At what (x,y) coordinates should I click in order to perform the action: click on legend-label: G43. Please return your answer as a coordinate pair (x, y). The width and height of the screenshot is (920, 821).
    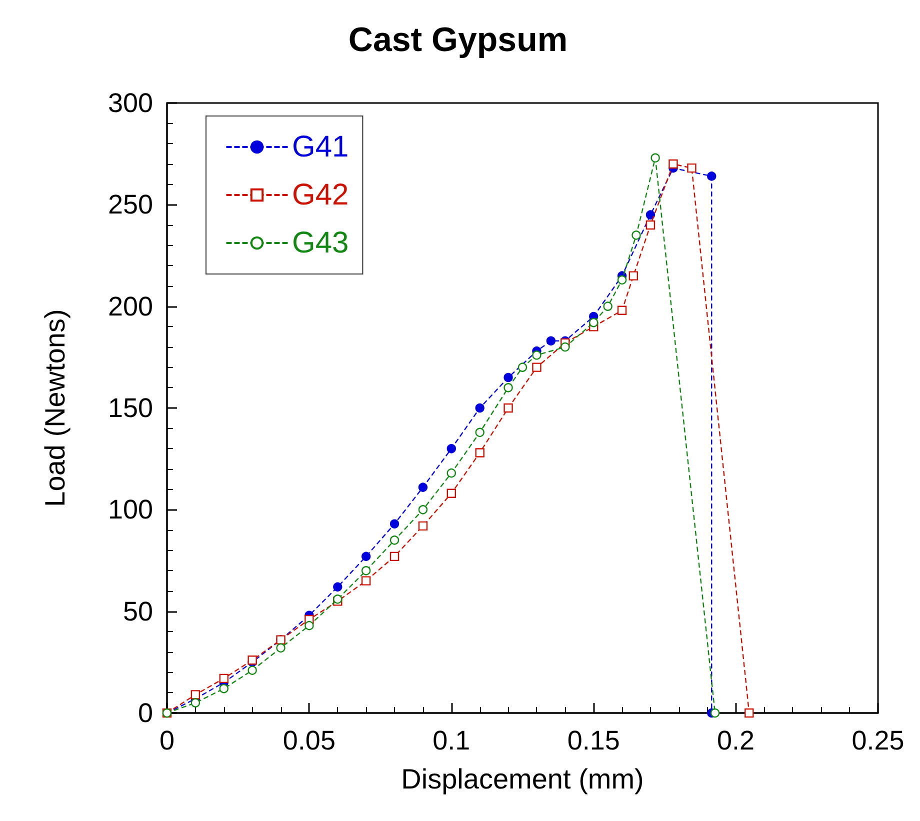
    Looking at the image, I should click on (320, 243).